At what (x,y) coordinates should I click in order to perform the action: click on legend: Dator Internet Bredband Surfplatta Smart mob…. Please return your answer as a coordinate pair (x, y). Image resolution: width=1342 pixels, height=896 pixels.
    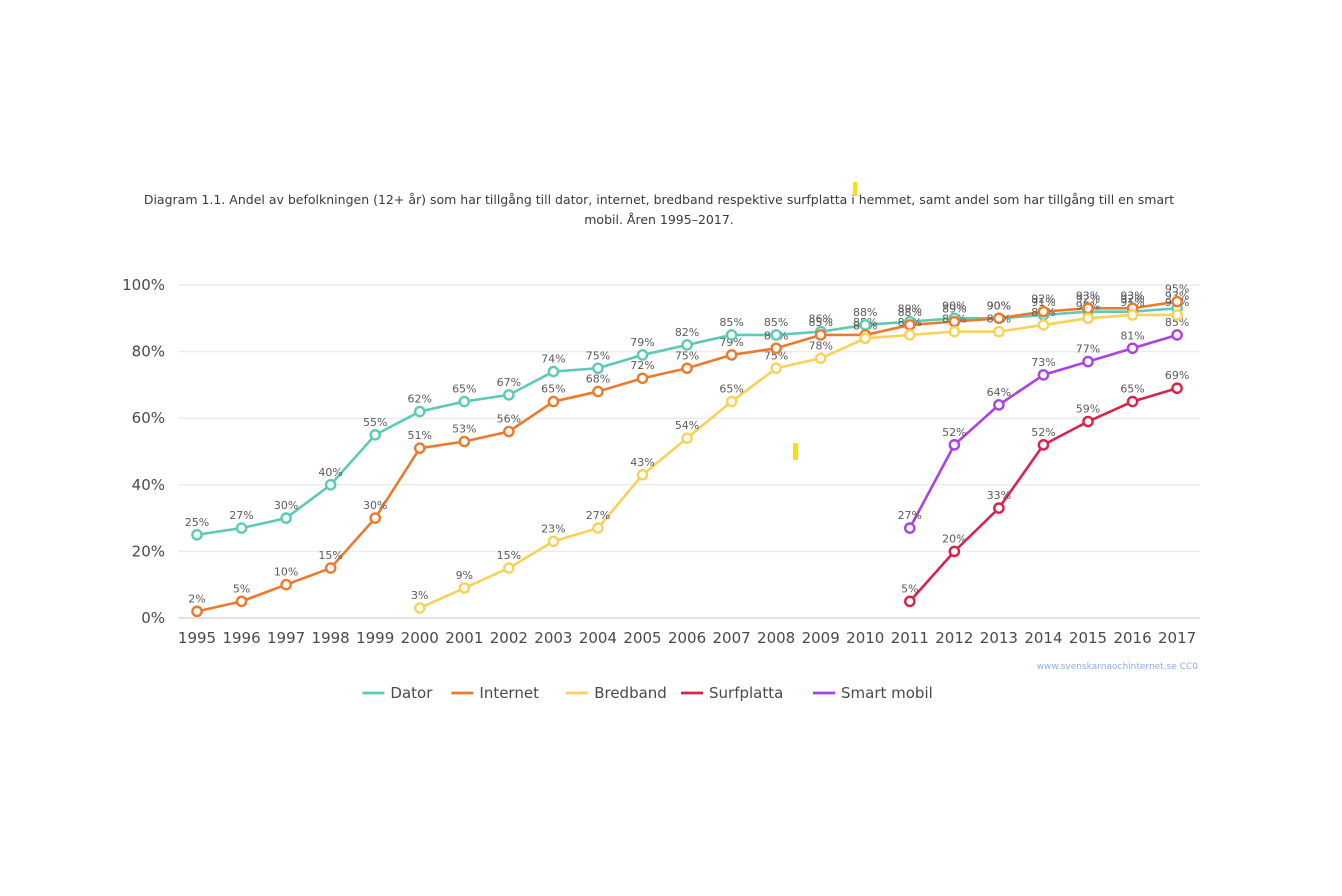
    Looking at the image, I should click on (647, 693).